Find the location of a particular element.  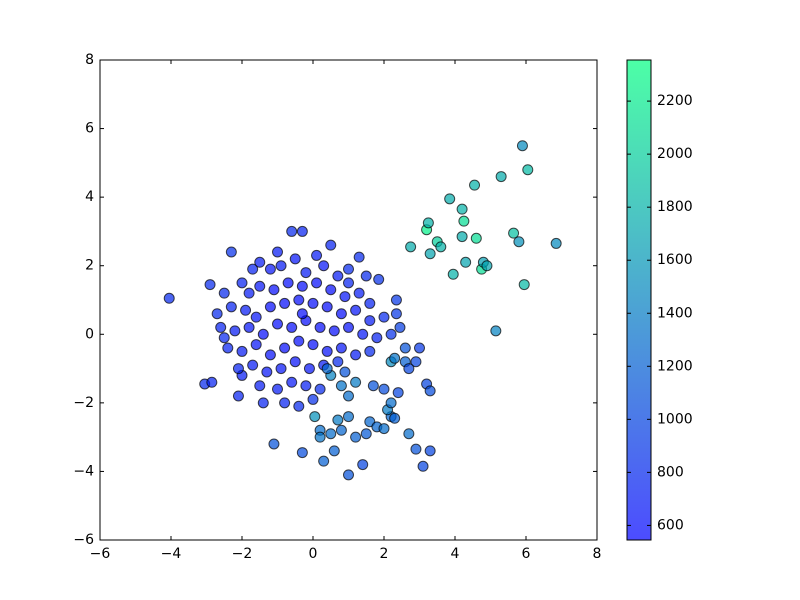

colorbar is located at coordinates (639, 300).